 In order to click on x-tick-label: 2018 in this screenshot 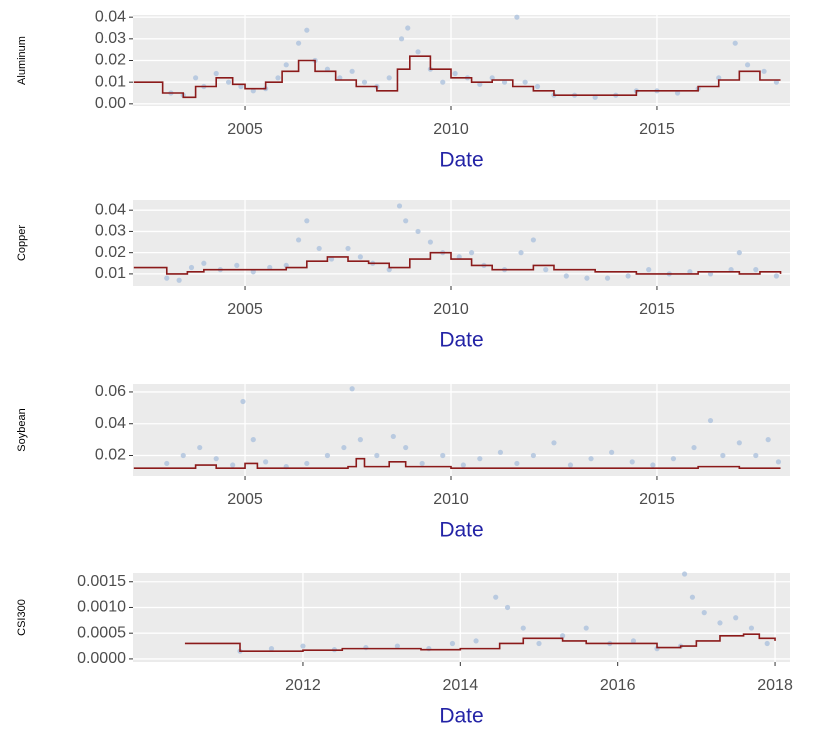, I will do `click(775, 685)`.